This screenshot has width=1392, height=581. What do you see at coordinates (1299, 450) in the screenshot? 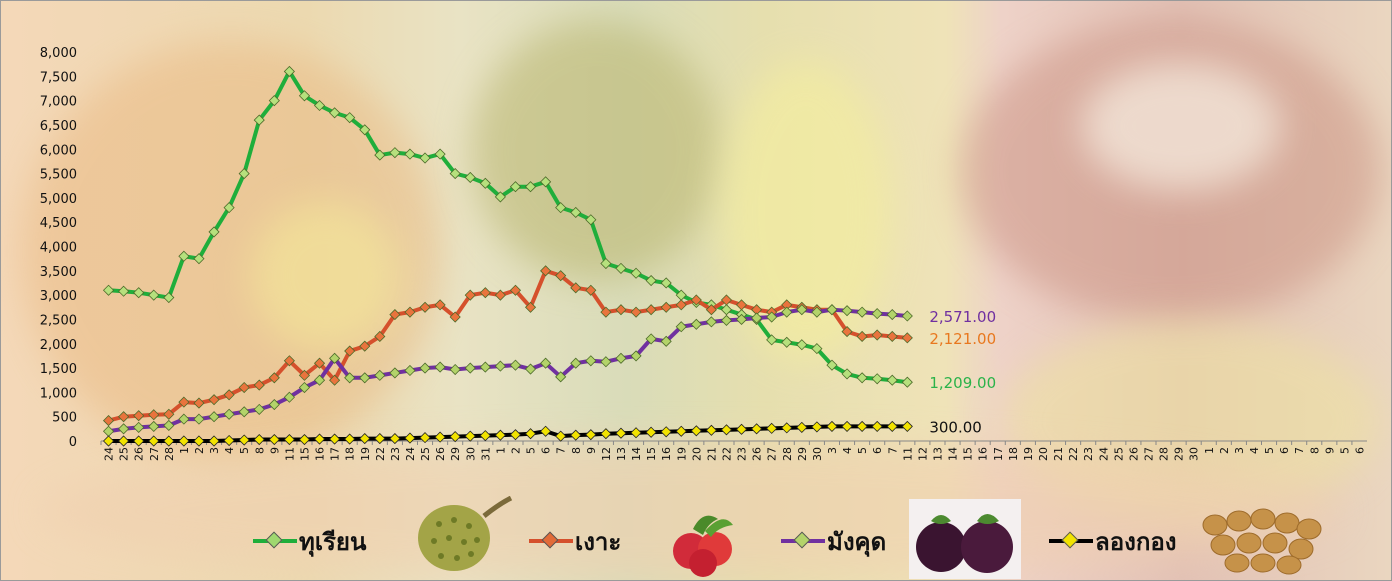
I see `x-tick-label: 7` at bounding box center [1299, 450].